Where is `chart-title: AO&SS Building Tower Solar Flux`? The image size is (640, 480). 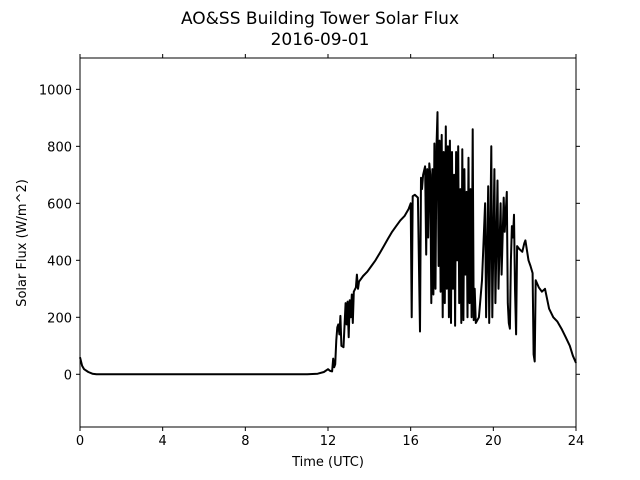
chart-title: AO&SS Building Tower Solar Flux is located at coordinates (320, 19).